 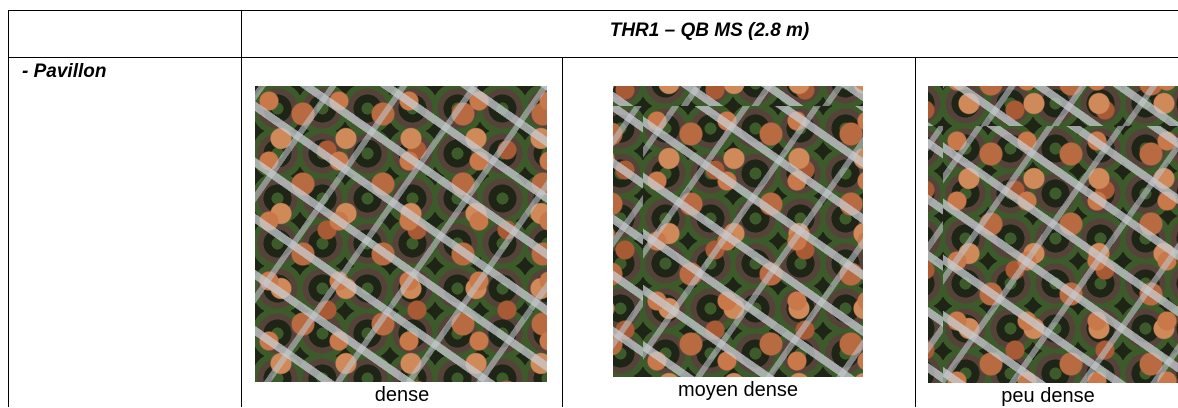 What do you see at coordinates (64, 71) in the screenshot?
I see `row-label: - Pavillon` at bounding box center [64, 71].